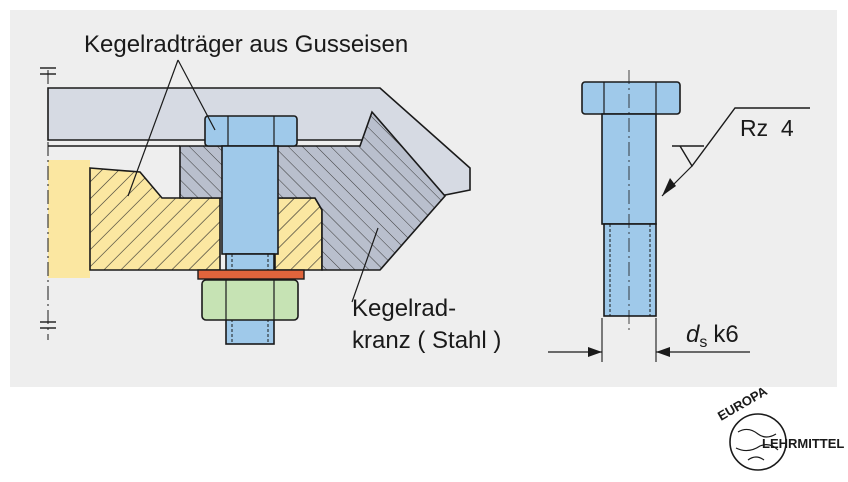 The height and width of the screenshot is (482, 848). What do you see at coordinates (259, 142) in the screenshot?
I see `upper-casting` at bounding box center [259, 142].